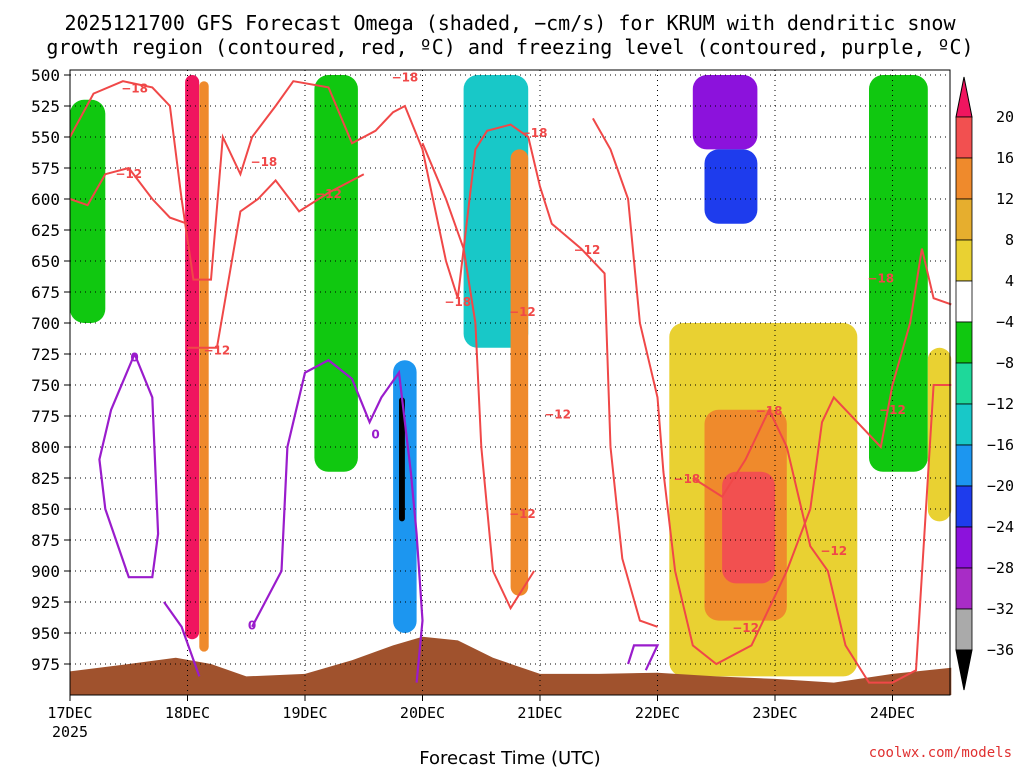  Describe the element at coordinates (45, 664) in the screenshot. I see `y-tick-label: 975` at that location.